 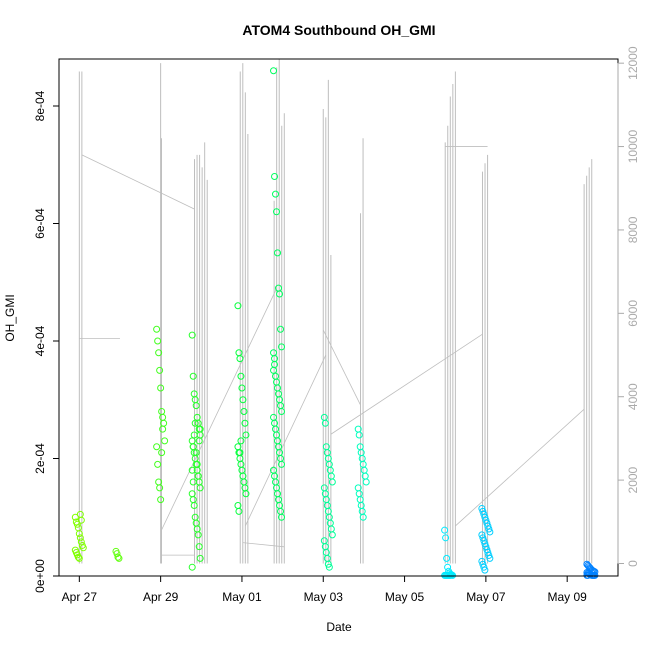 What do you see at coordinates (405, 597) in the screenshot?
I see `x-tick-label: May 05` at bounding box center [405, 597].